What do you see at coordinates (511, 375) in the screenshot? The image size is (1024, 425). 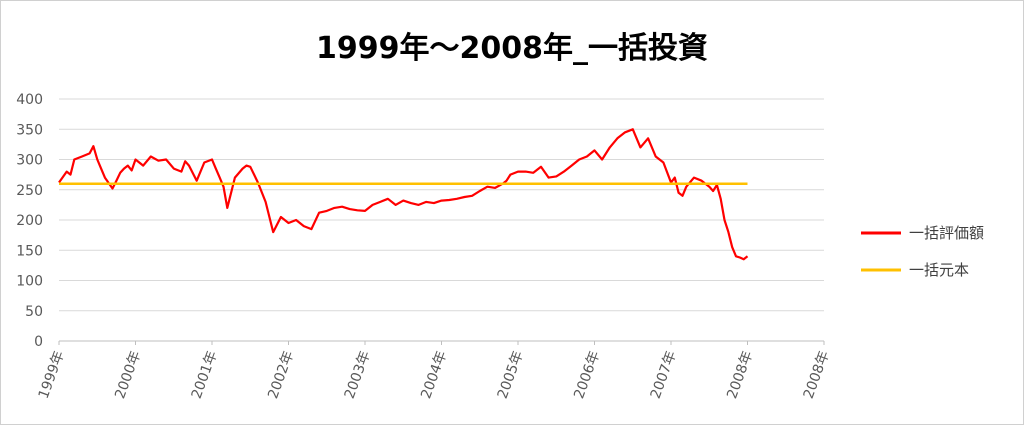 I see `x-tick-label: 2005年` at bounding box center [511, 375].